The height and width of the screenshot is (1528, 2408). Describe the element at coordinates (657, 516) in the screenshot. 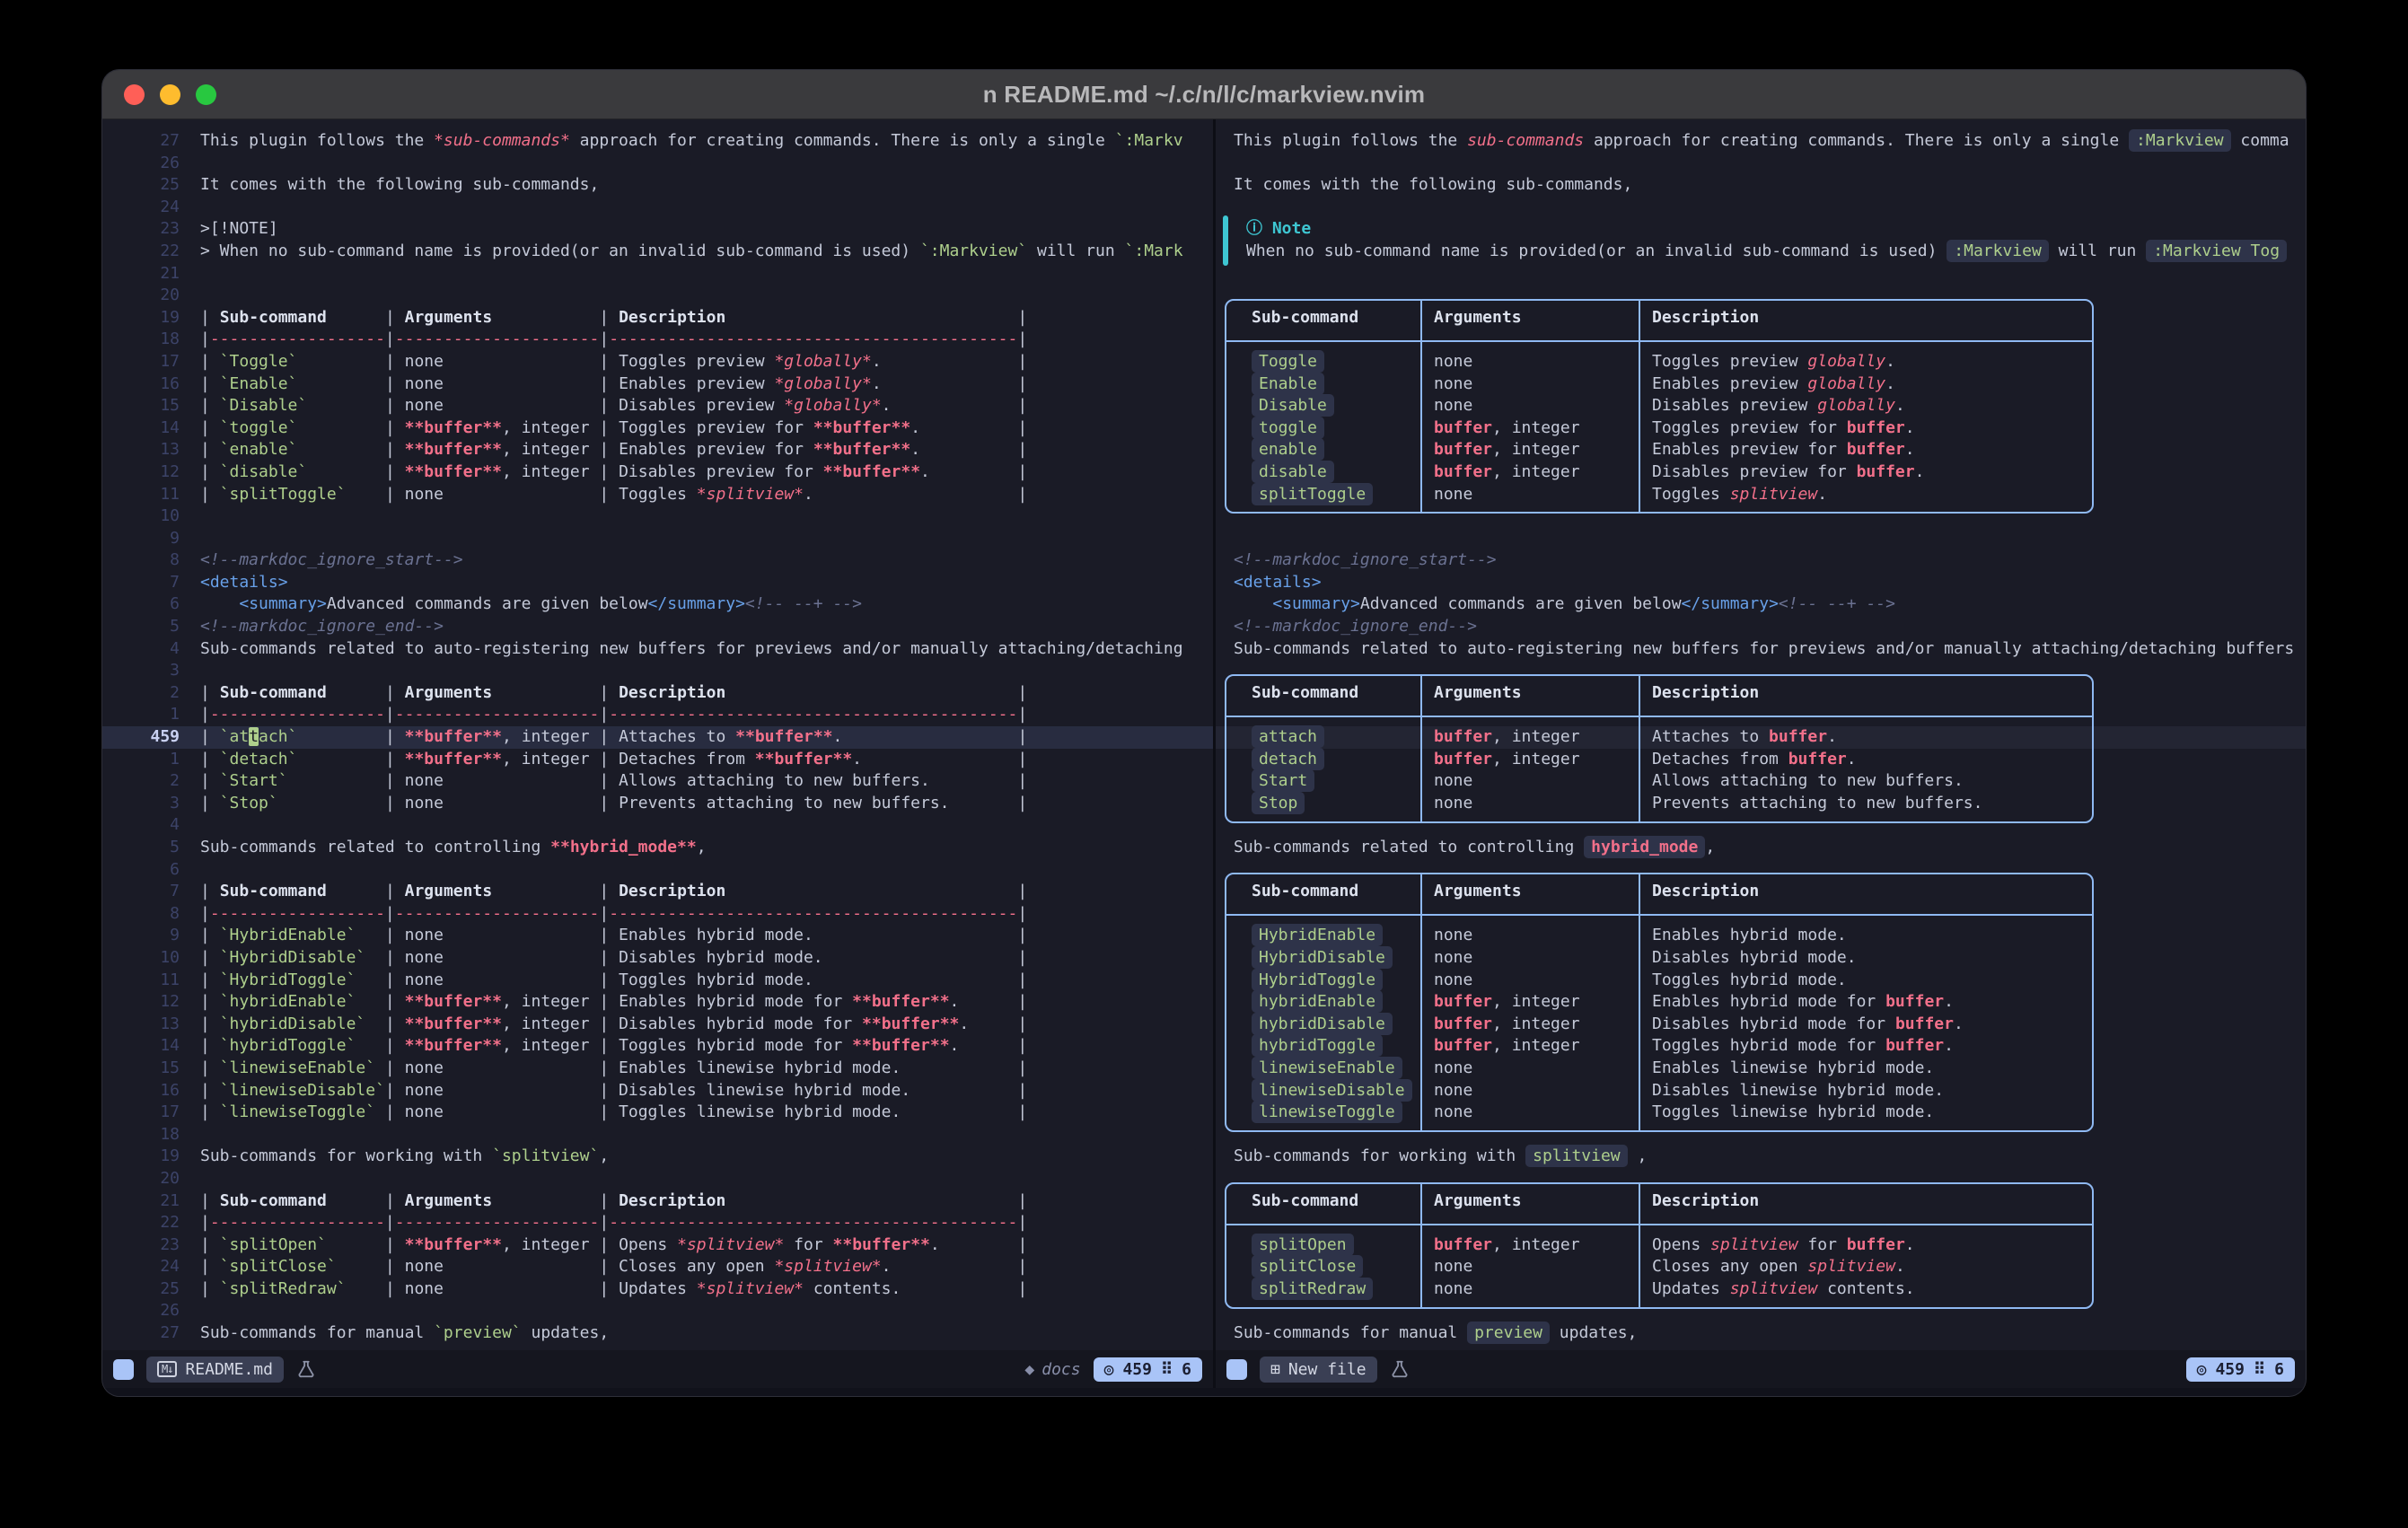

I see `source-line: 10` at that location.